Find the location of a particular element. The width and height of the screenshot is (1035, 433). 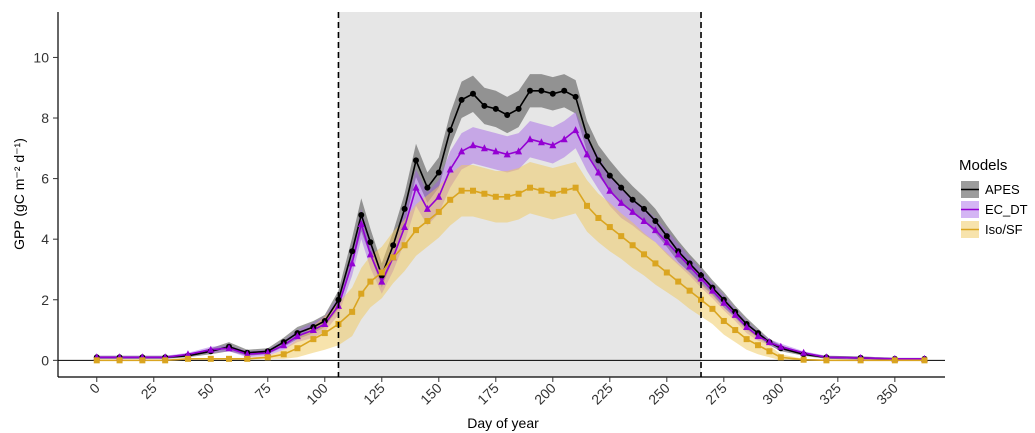

x-axis-ticks: 0 25 50 75 100 125 150 175 200 225 250 275 300 325 350 is located at coordinates (493, 392).